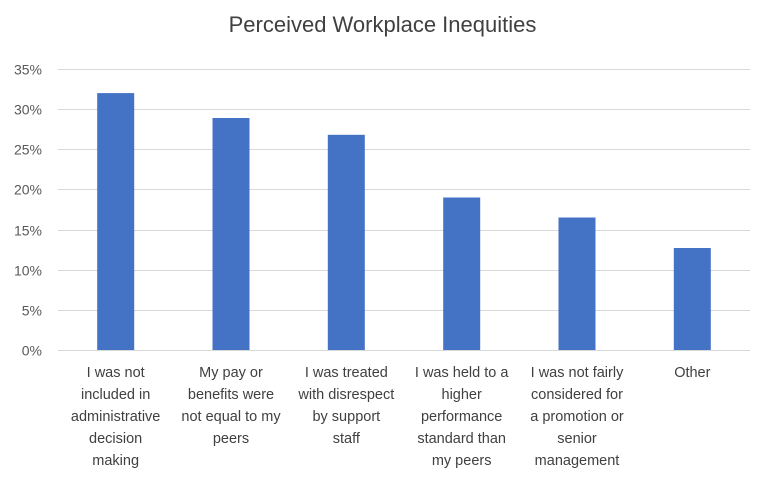 Image resolution: width=765 pixels, height=477 pixels. What do you see at coordinates (116, 439) in the screenshot?
I see `category-label-line: decision` at bounding box center [116, 439].